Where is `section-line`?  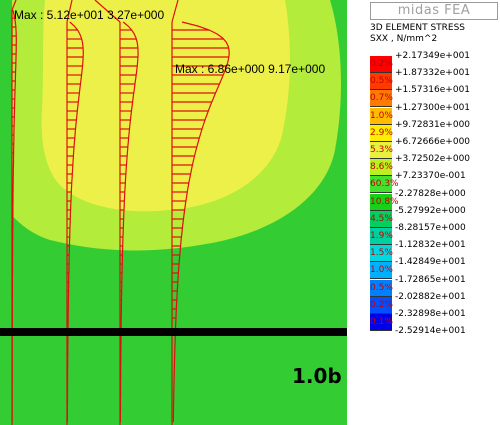 section-line is located at coordinates (173, 332).